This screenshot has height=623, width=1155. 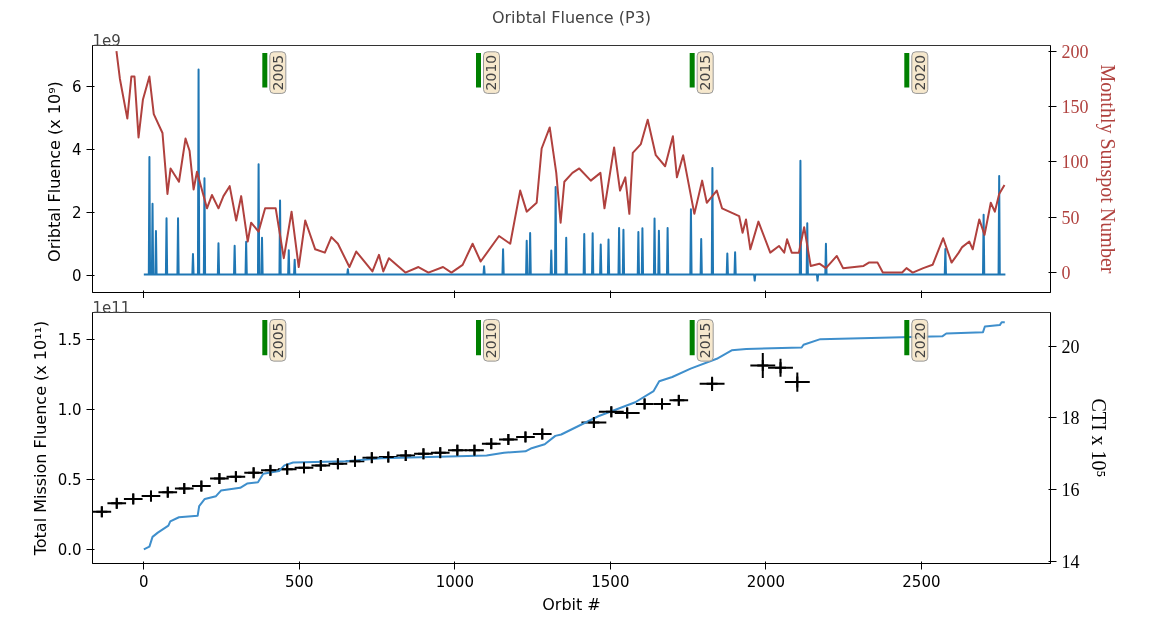 I want to click on x-axis-title: Orbit #, so click(x=571, y=604).